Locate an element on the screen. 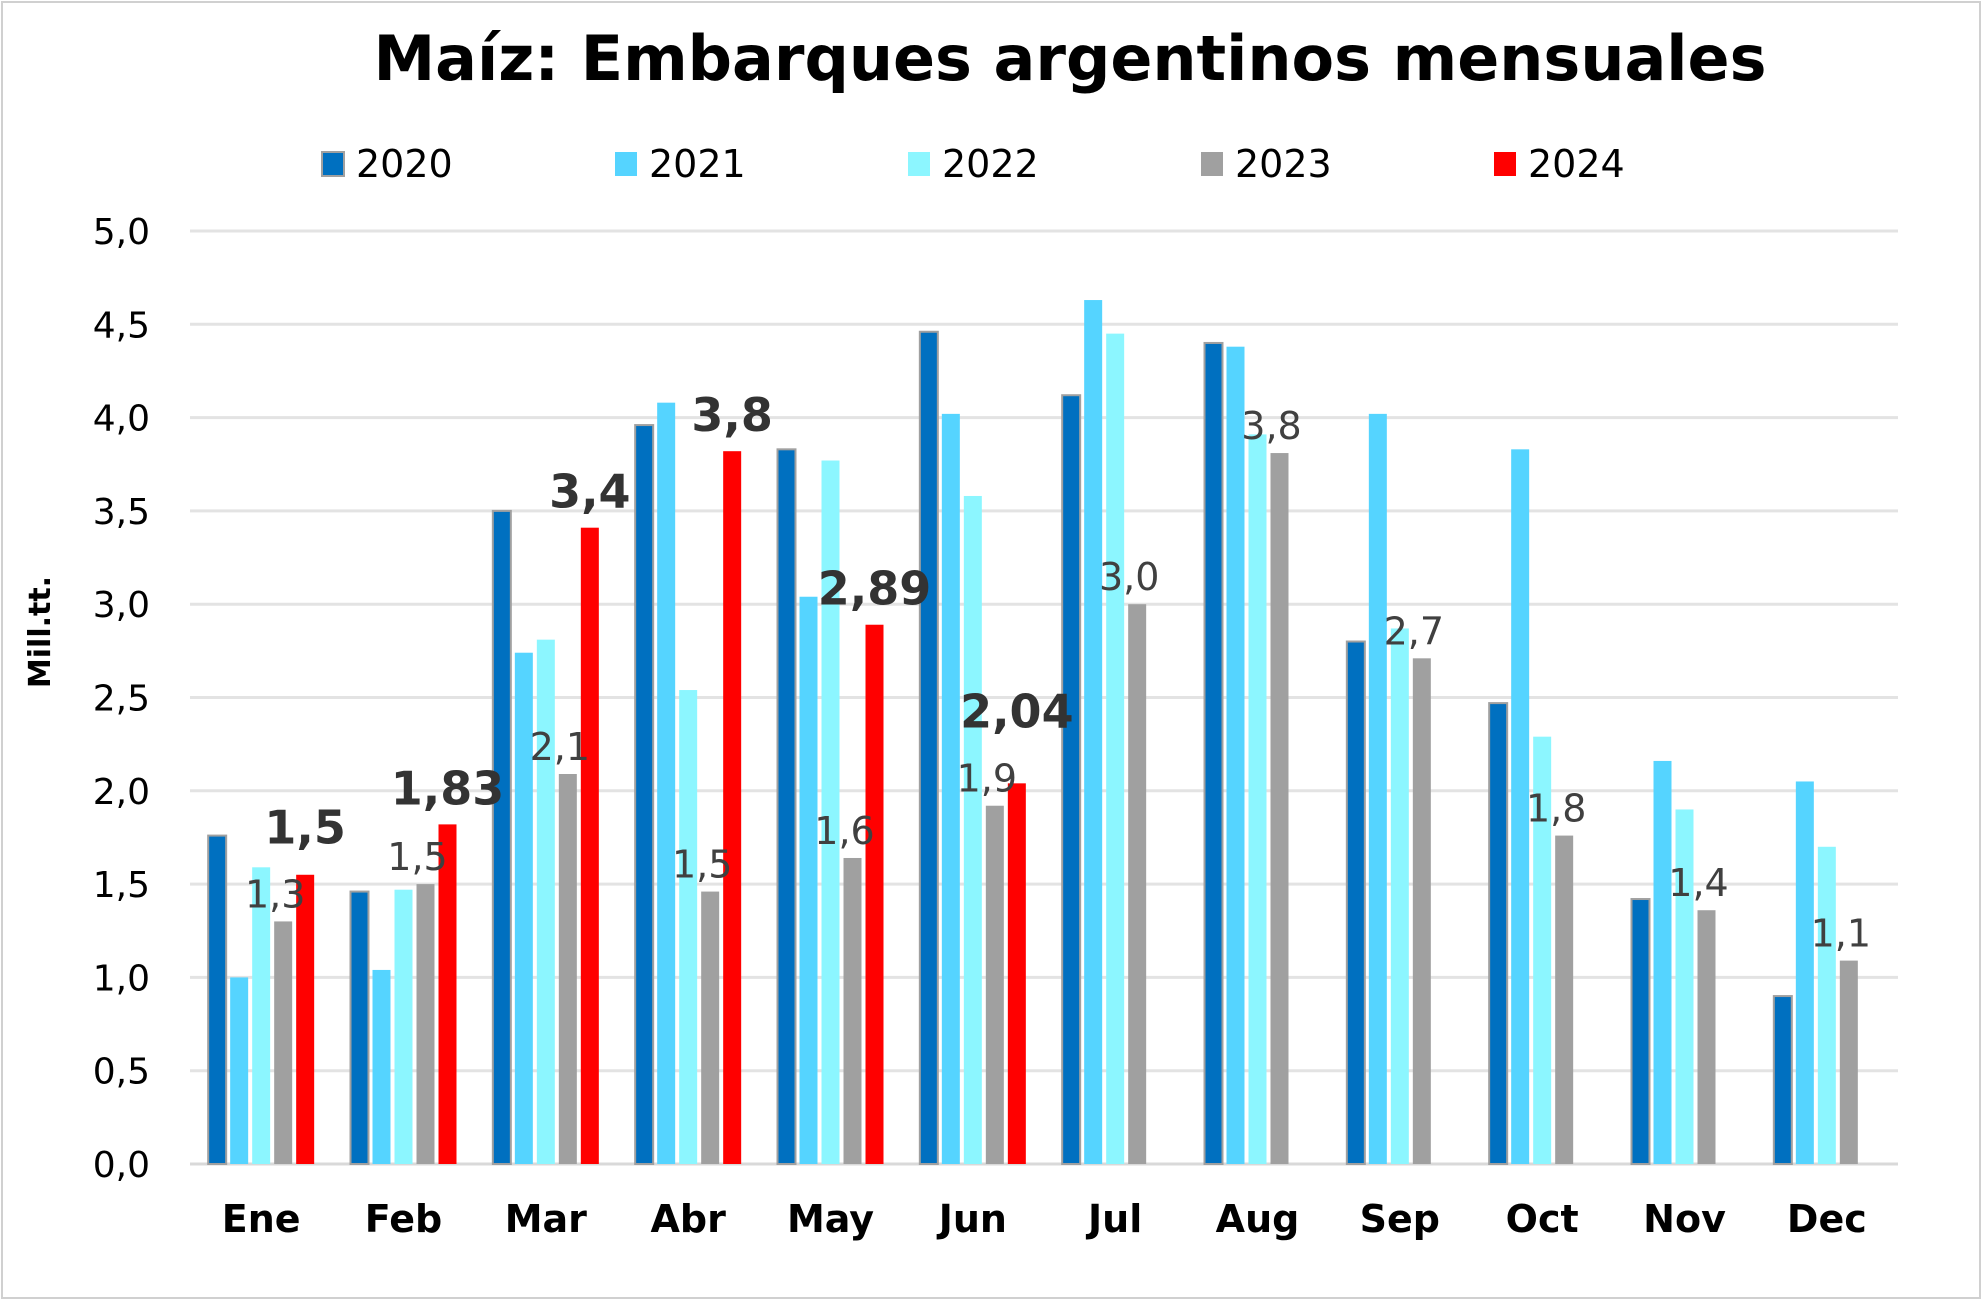 The width and height of the screenshot is (1984, 1302). legend-swatch-2022 is located at coordinates (919, 164).